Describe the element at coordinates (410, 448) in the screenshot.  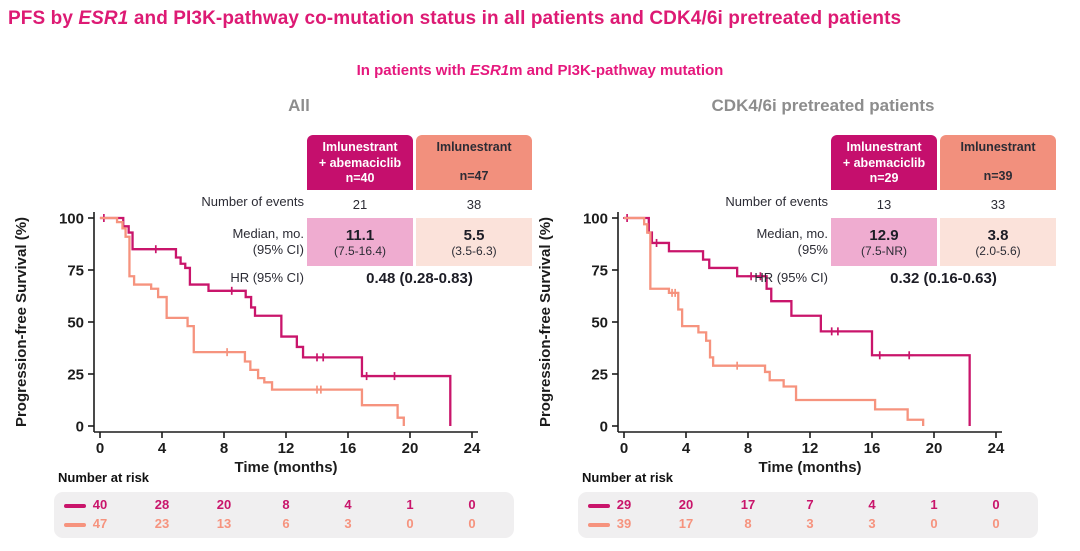
I see `x-tick-label: 20` at that location.